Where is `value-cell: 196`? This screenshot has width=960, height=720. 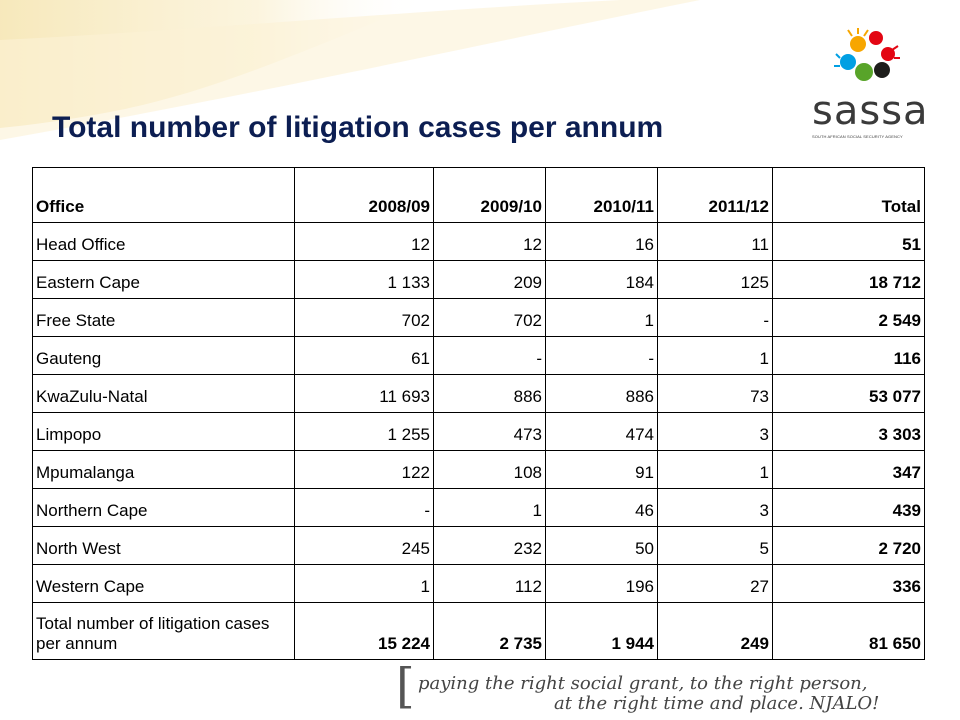 value-cell: 196 is located at coordinates (601, 583).